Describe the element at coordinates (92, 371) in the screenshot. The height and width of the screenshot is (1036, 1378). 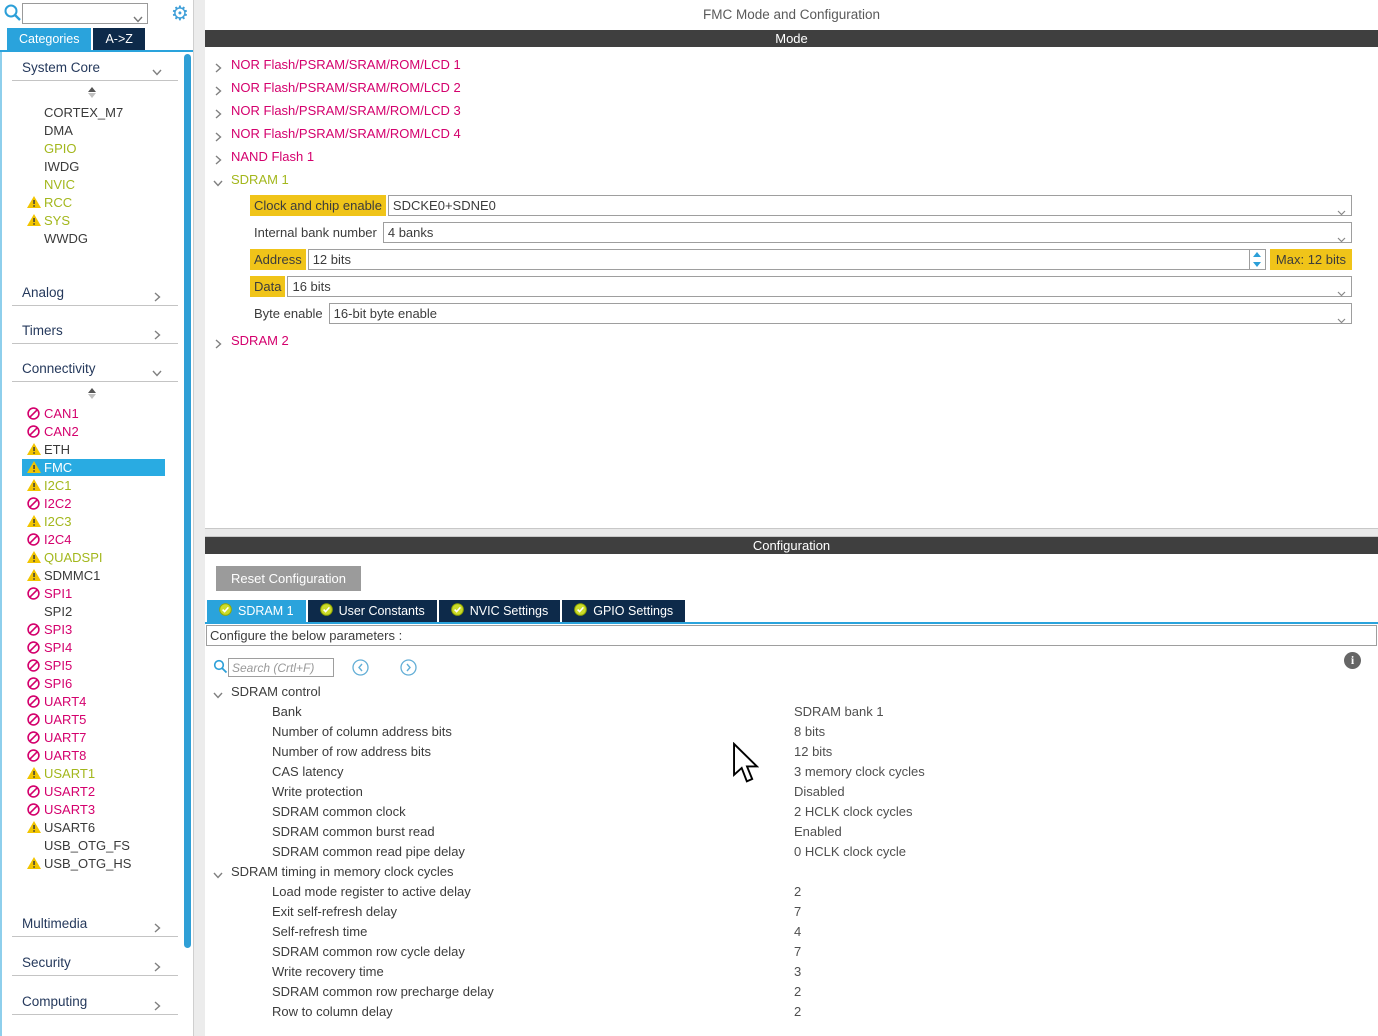
I see `sidebar-section-header: Connectivity` at that location.